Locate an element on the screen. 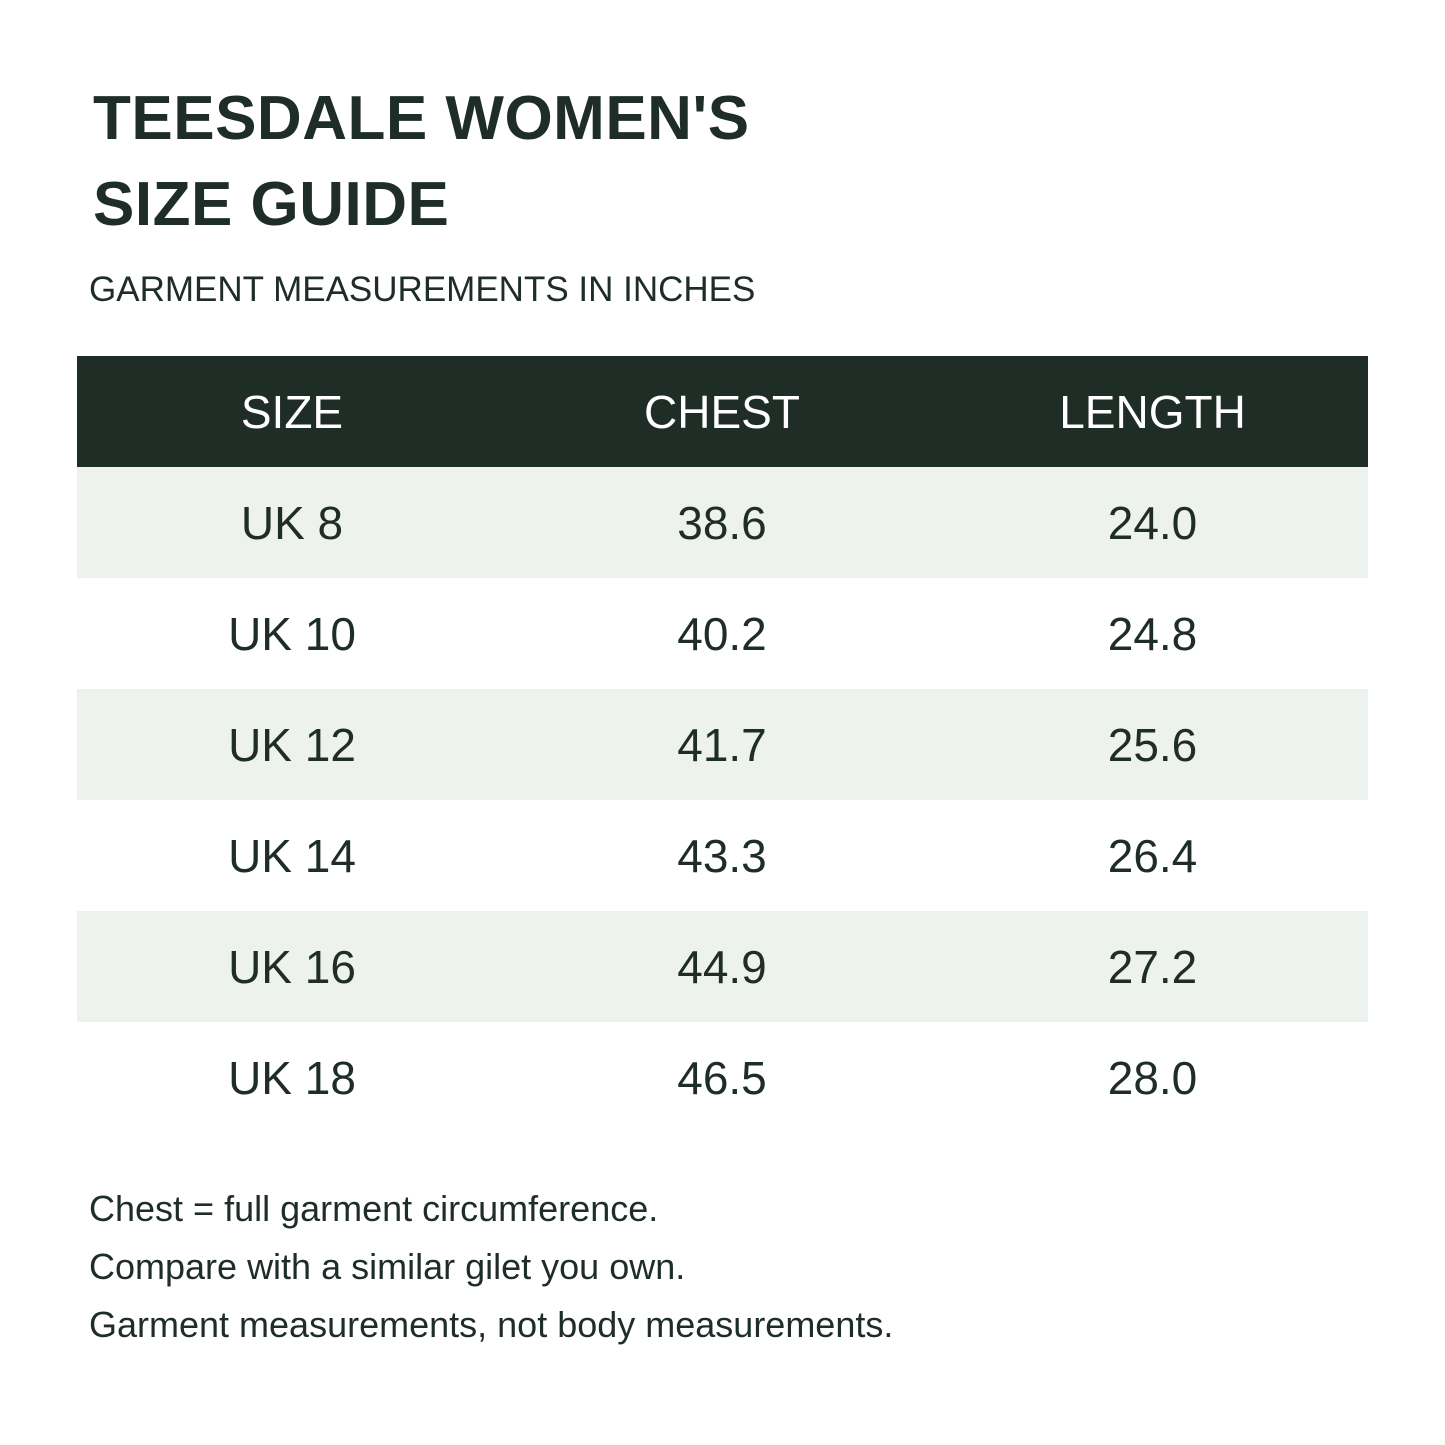 This screenshot has height=1445, width=1445. title-line-2: SIZE GUIDE is located at coordinates (271, 204).